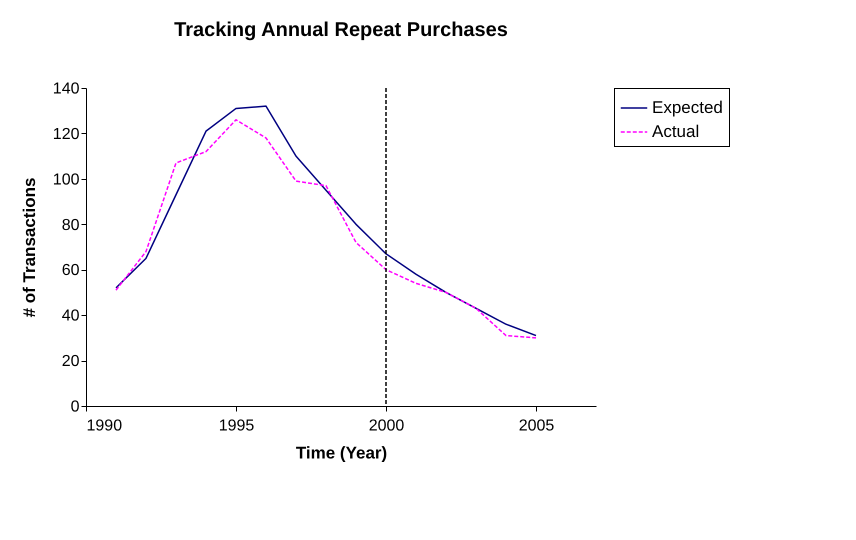 This screenshot has height=540, width=856. What do you see at coordinates (342, 453) in the screenshot?
I see `x-axis-title: Time (Year)` at bounding box center [342, 453].